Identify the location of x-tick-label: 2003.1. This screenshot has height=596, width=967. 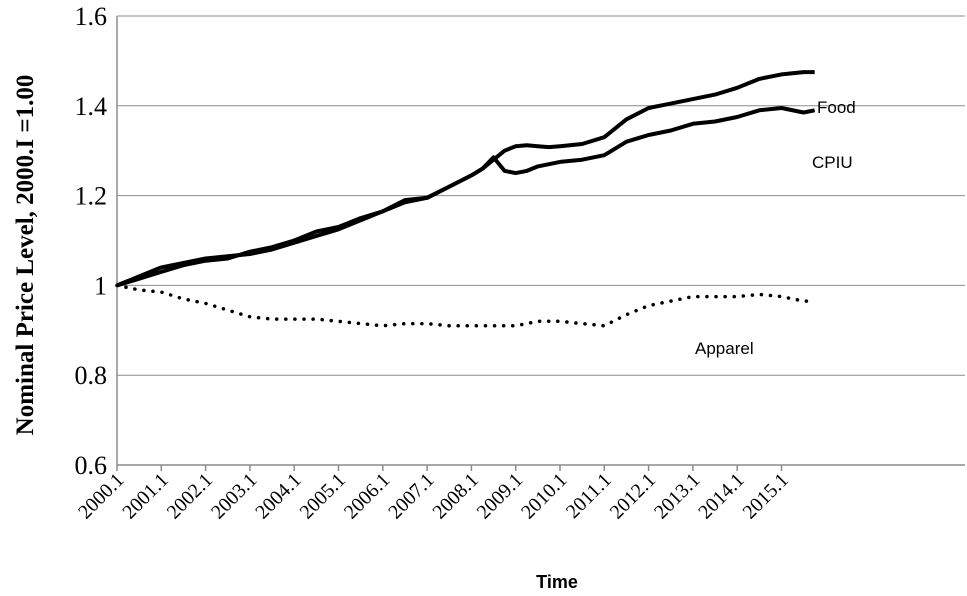
(234, 496).